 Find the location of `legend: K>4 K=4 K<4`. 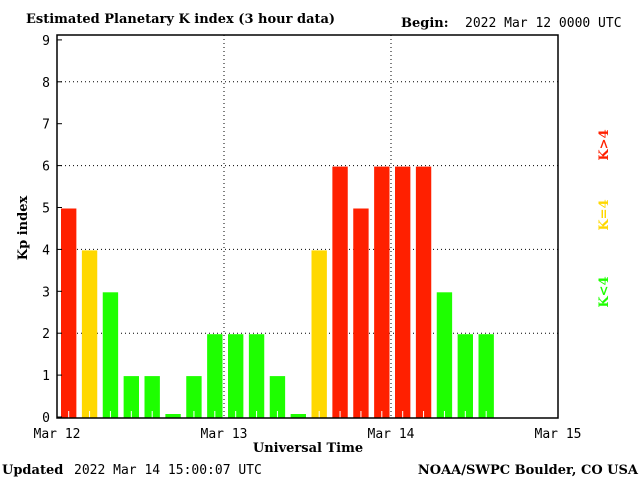

legend: K>4 K=4 K<4 is located at coordinates (604, 218).